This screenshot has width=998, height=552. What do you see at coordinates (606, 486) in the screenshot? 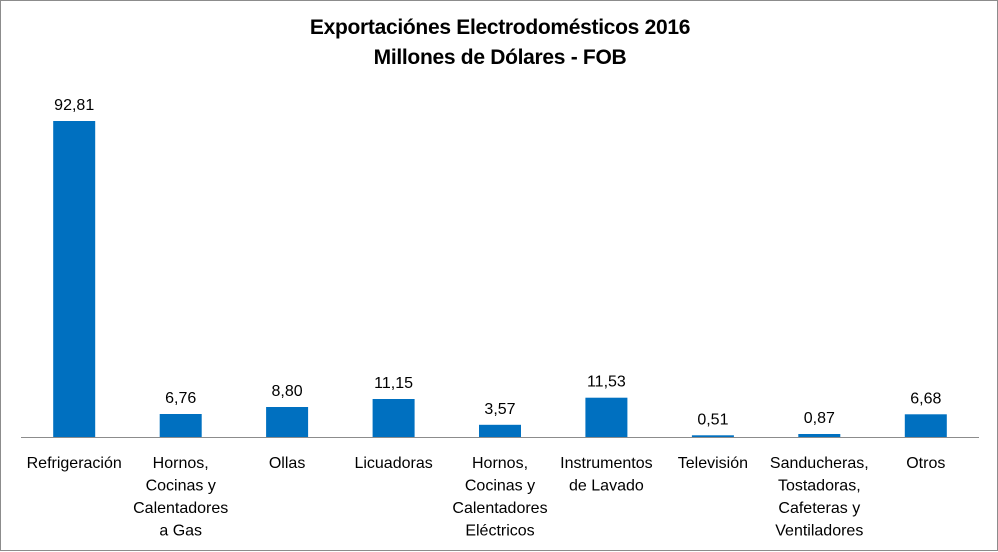
I see `tick-label: de Lavado` at bounding box center [606, 486].